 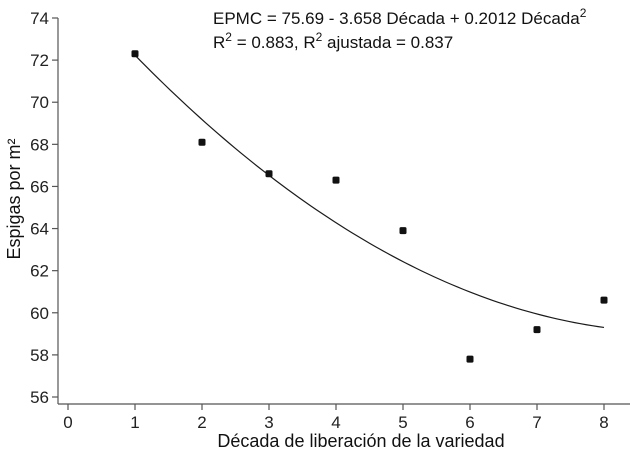 What do you see at coordinates (219, 42) in the screenshot?
I see `r2-symbol: R` at bounding box center [219, 42].